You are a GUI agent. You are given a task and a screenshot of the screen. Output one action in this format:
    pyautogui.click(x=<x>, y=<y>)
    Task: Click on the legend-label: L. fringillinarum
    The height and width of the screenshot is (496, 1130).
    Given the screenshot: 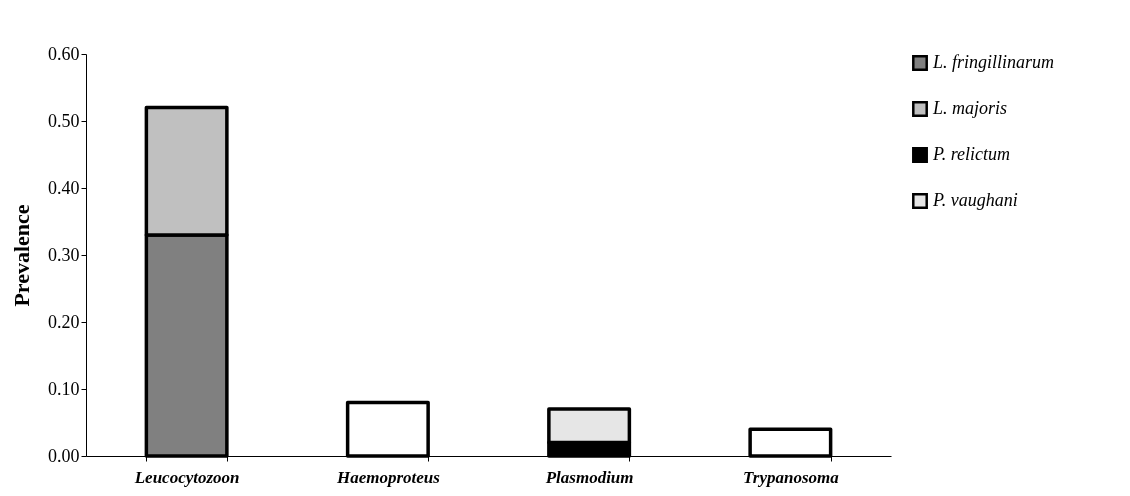 What is the action you would take?
    pyautogui.click(x=993, y=62)
    